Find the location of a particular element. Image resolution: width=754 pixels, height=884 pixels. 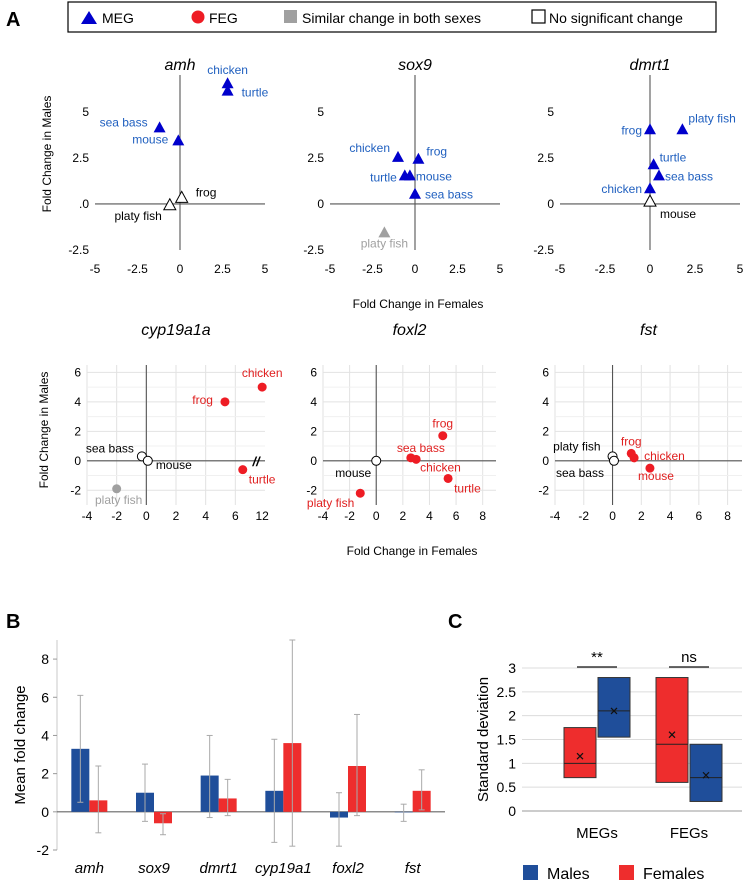

legend-none-label: No significant change is located at coordinates (616, 18).